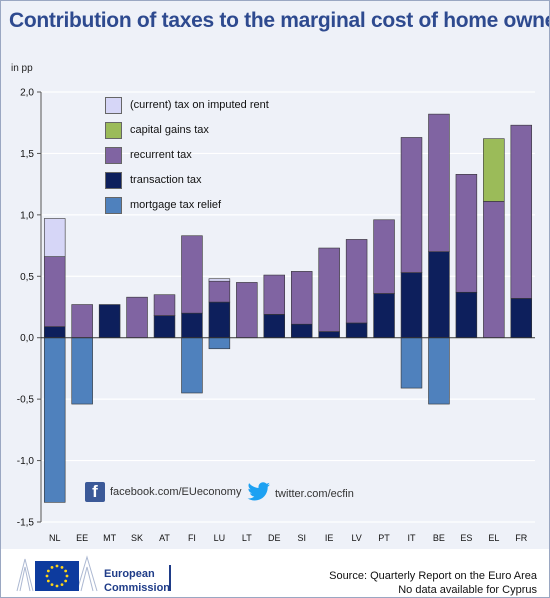  Describe the element at coordinates (109, 538) in the screenshot. I see `x-tick-label: MT` at that location.